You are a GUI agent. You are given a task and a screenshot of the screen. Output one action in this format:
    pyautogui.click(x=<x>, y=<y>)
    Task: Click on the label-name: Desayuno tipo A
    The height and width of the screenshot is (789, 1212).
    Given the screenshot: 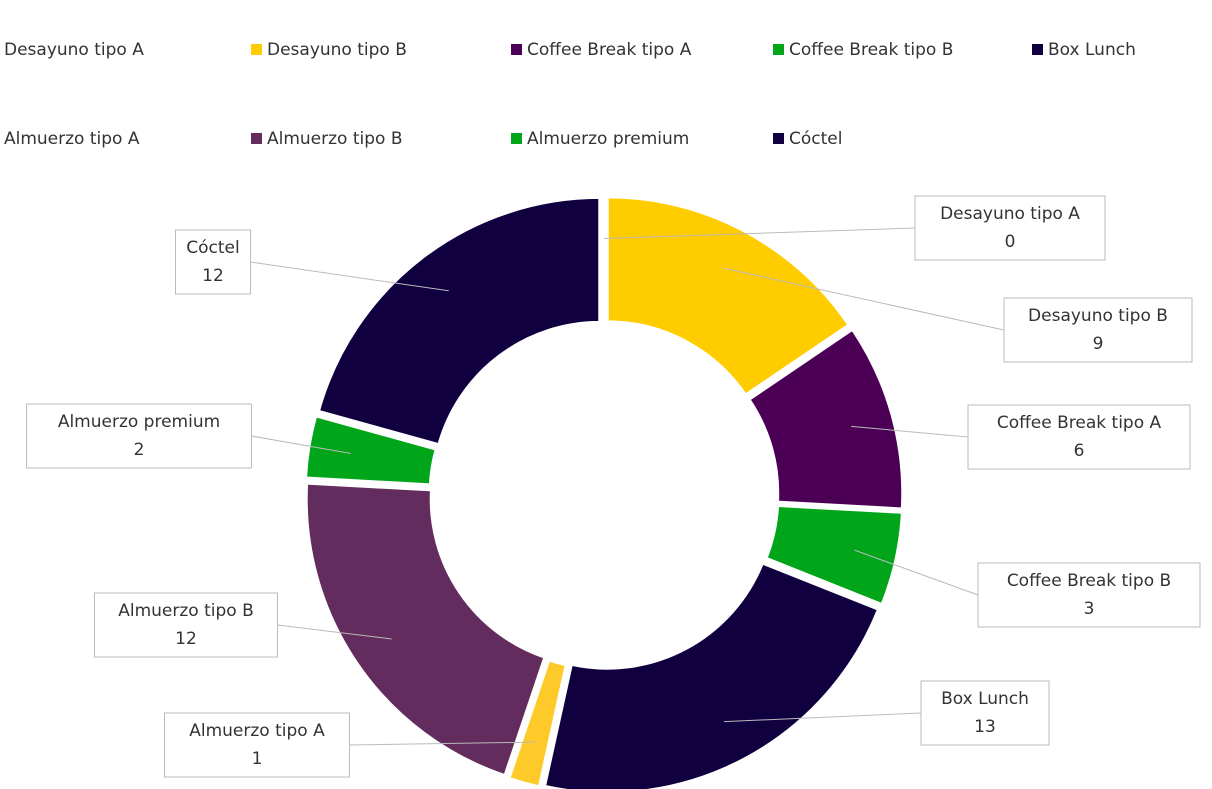 What is the action you would take?
    pyautogui.click(x=1010, y=214)
    